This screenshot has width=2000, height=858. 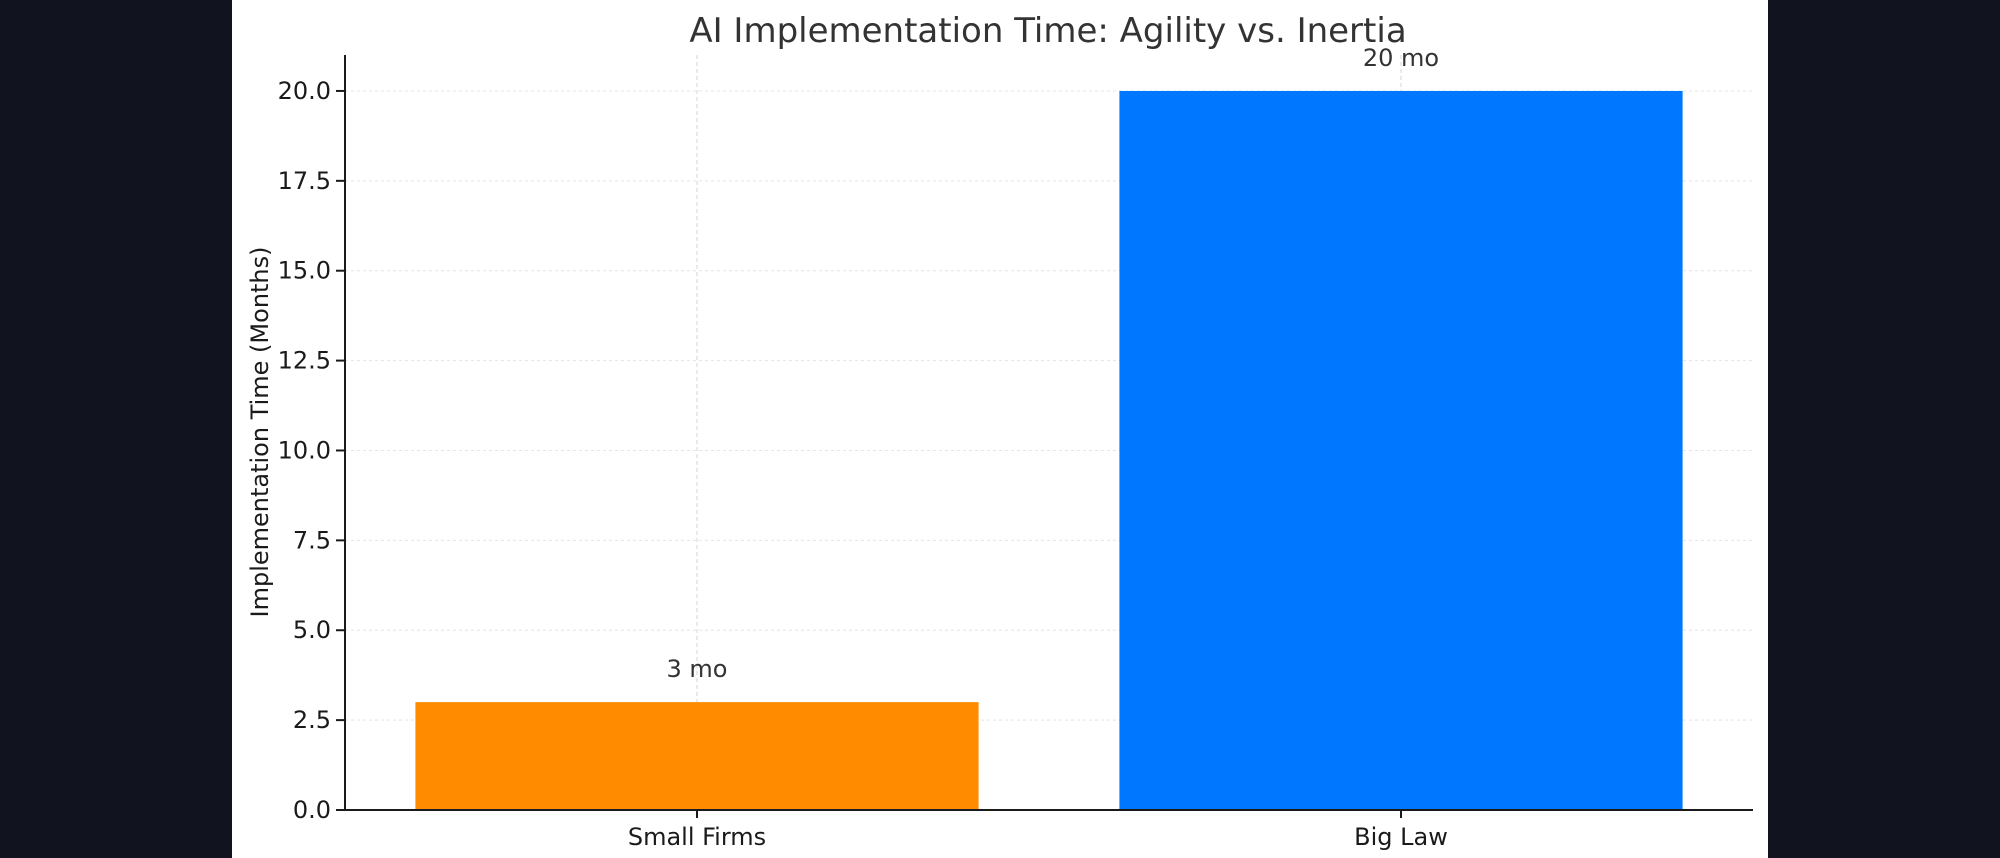 What do you see at coordinates (697, 756) in the screenshot?
I see `bar-small-firms` at bounding box center [697, 756].